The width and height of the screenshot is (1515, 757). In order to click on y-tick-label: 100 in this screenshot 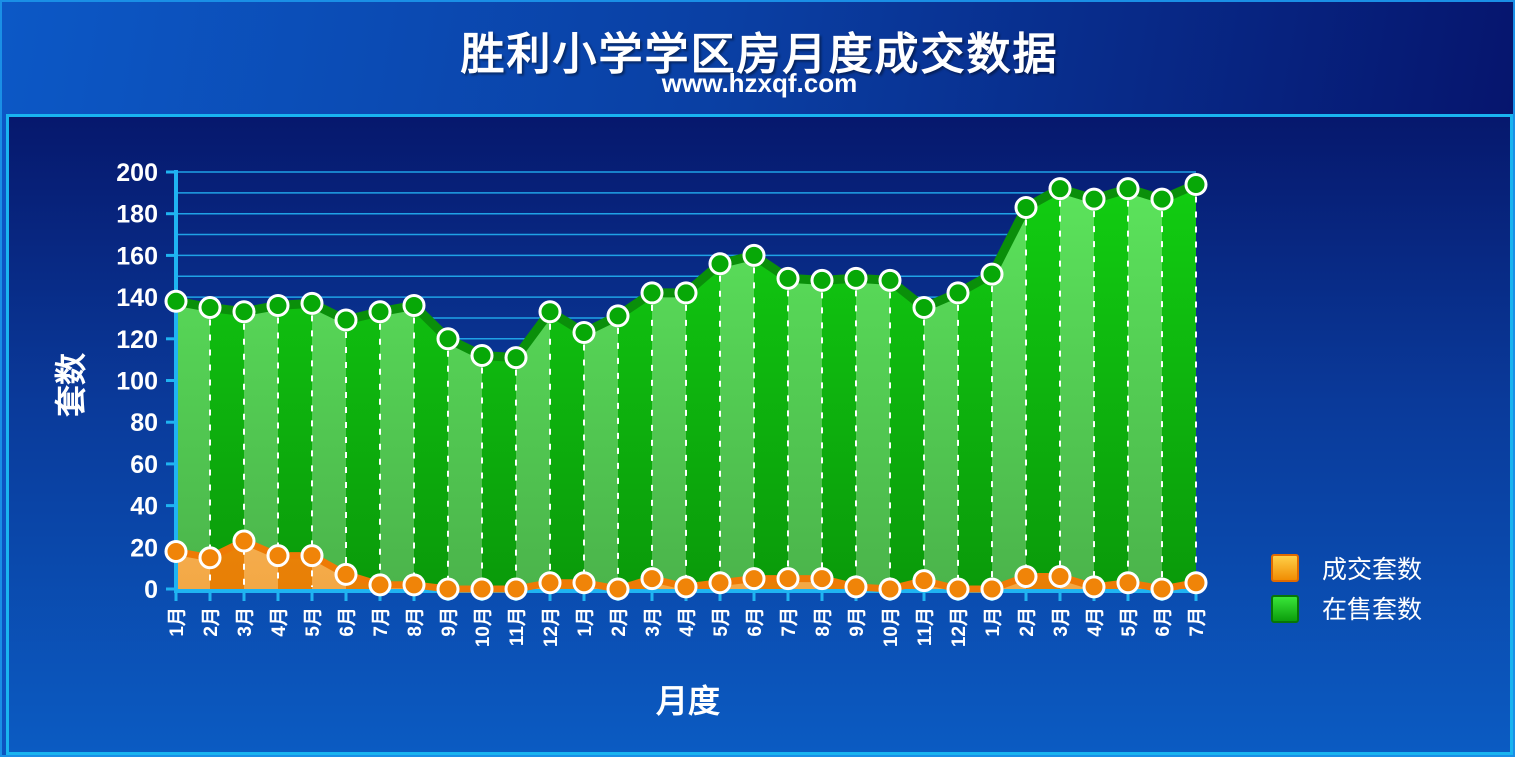, I will do `click(137, 382)`.